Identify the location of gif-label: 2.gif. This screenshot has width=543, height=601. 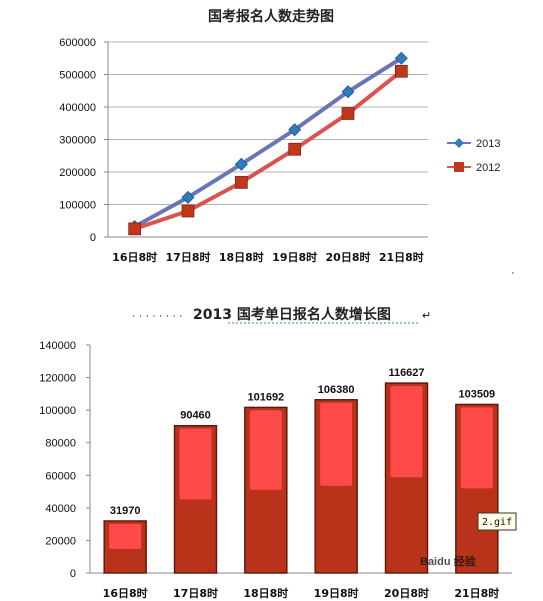
(497, 522).